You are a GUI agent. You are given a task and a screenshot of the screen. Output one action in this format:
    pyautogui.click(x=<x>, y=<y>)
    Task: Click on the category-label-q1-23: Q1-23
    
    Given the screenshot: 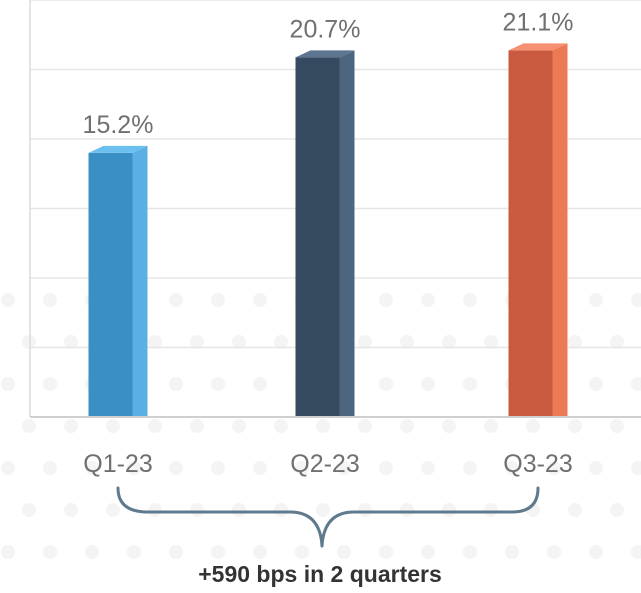 What is the action you would take?
    pyautogui.click(x=117, y=464)
    